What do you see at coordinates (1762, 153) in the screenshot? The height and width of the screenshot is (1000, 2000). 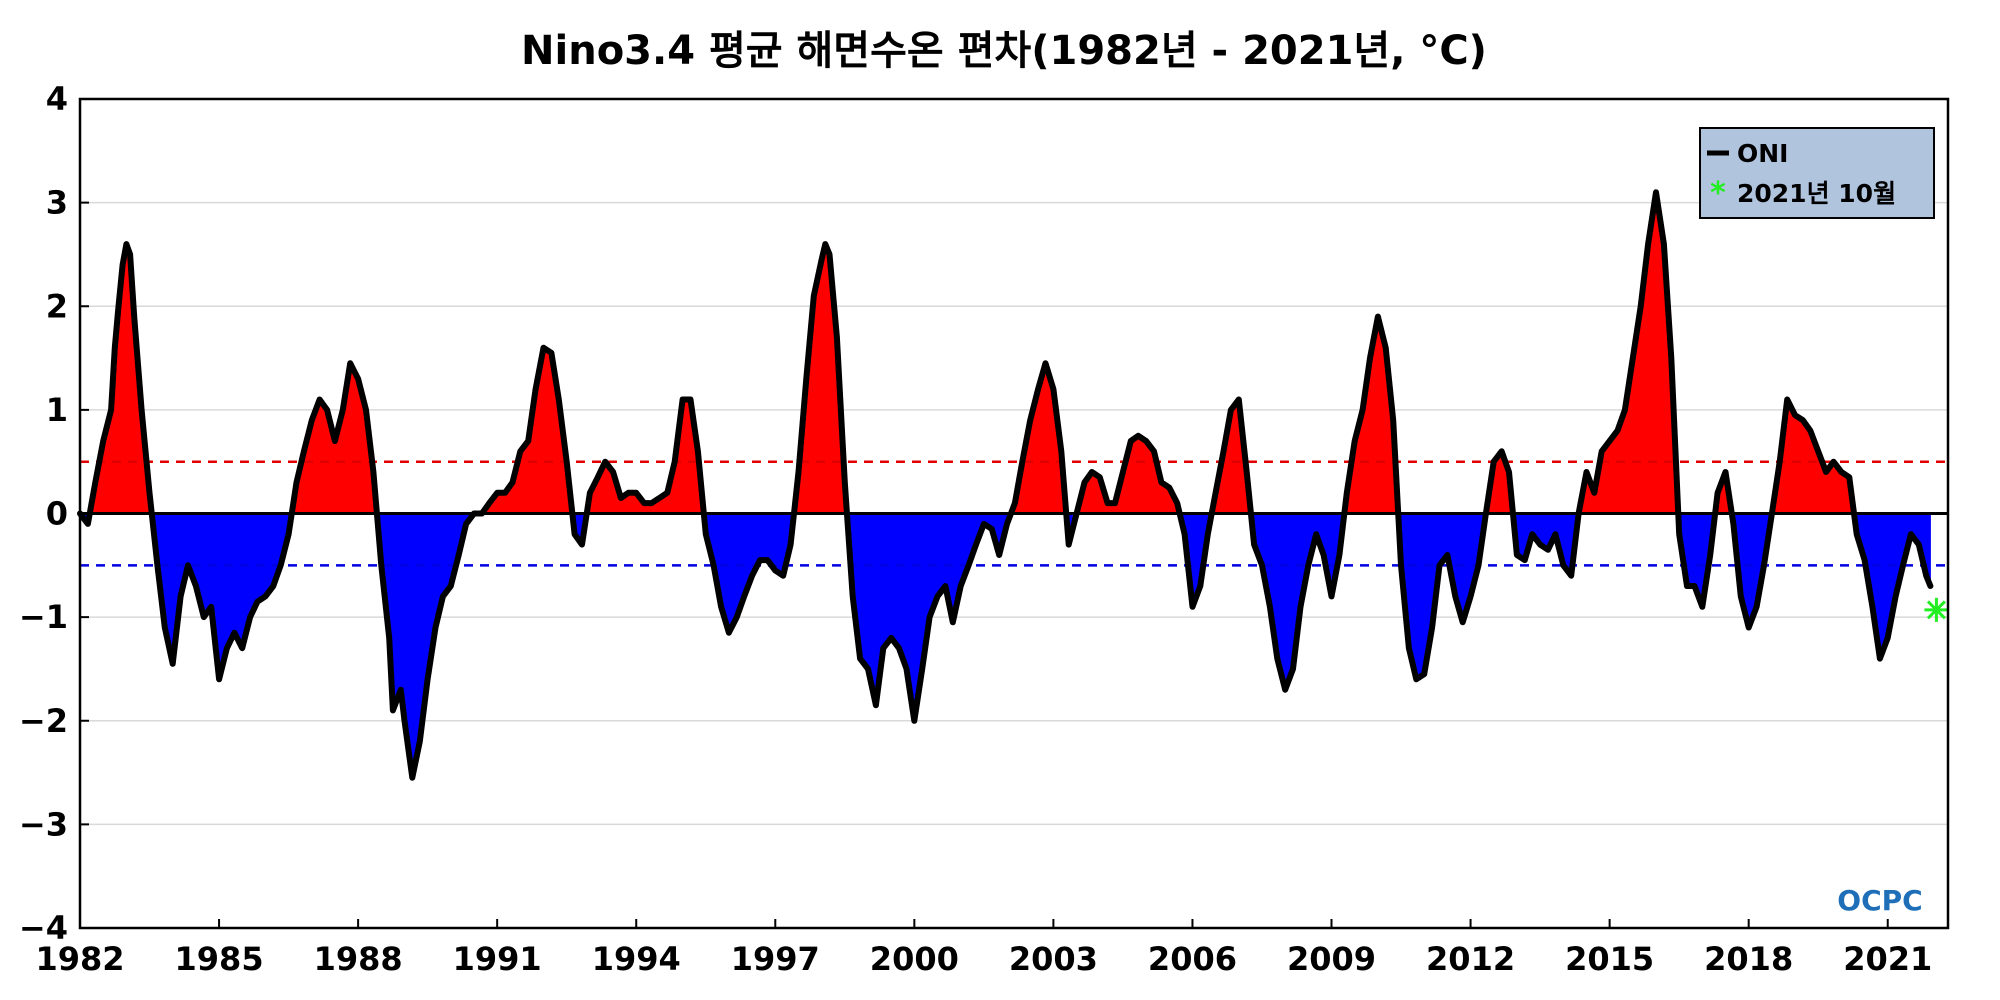 I see `legend-oni-label: ONI` at bounding box center [1762, 153].